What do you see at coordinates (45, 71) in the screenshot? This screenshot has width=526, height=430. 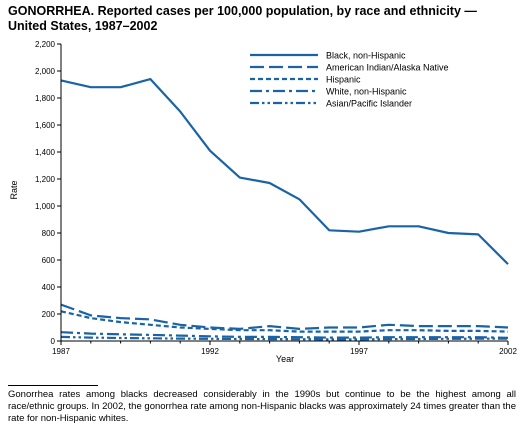 I see `y-tick-label: 2,000` at bounding box center [45, 71].